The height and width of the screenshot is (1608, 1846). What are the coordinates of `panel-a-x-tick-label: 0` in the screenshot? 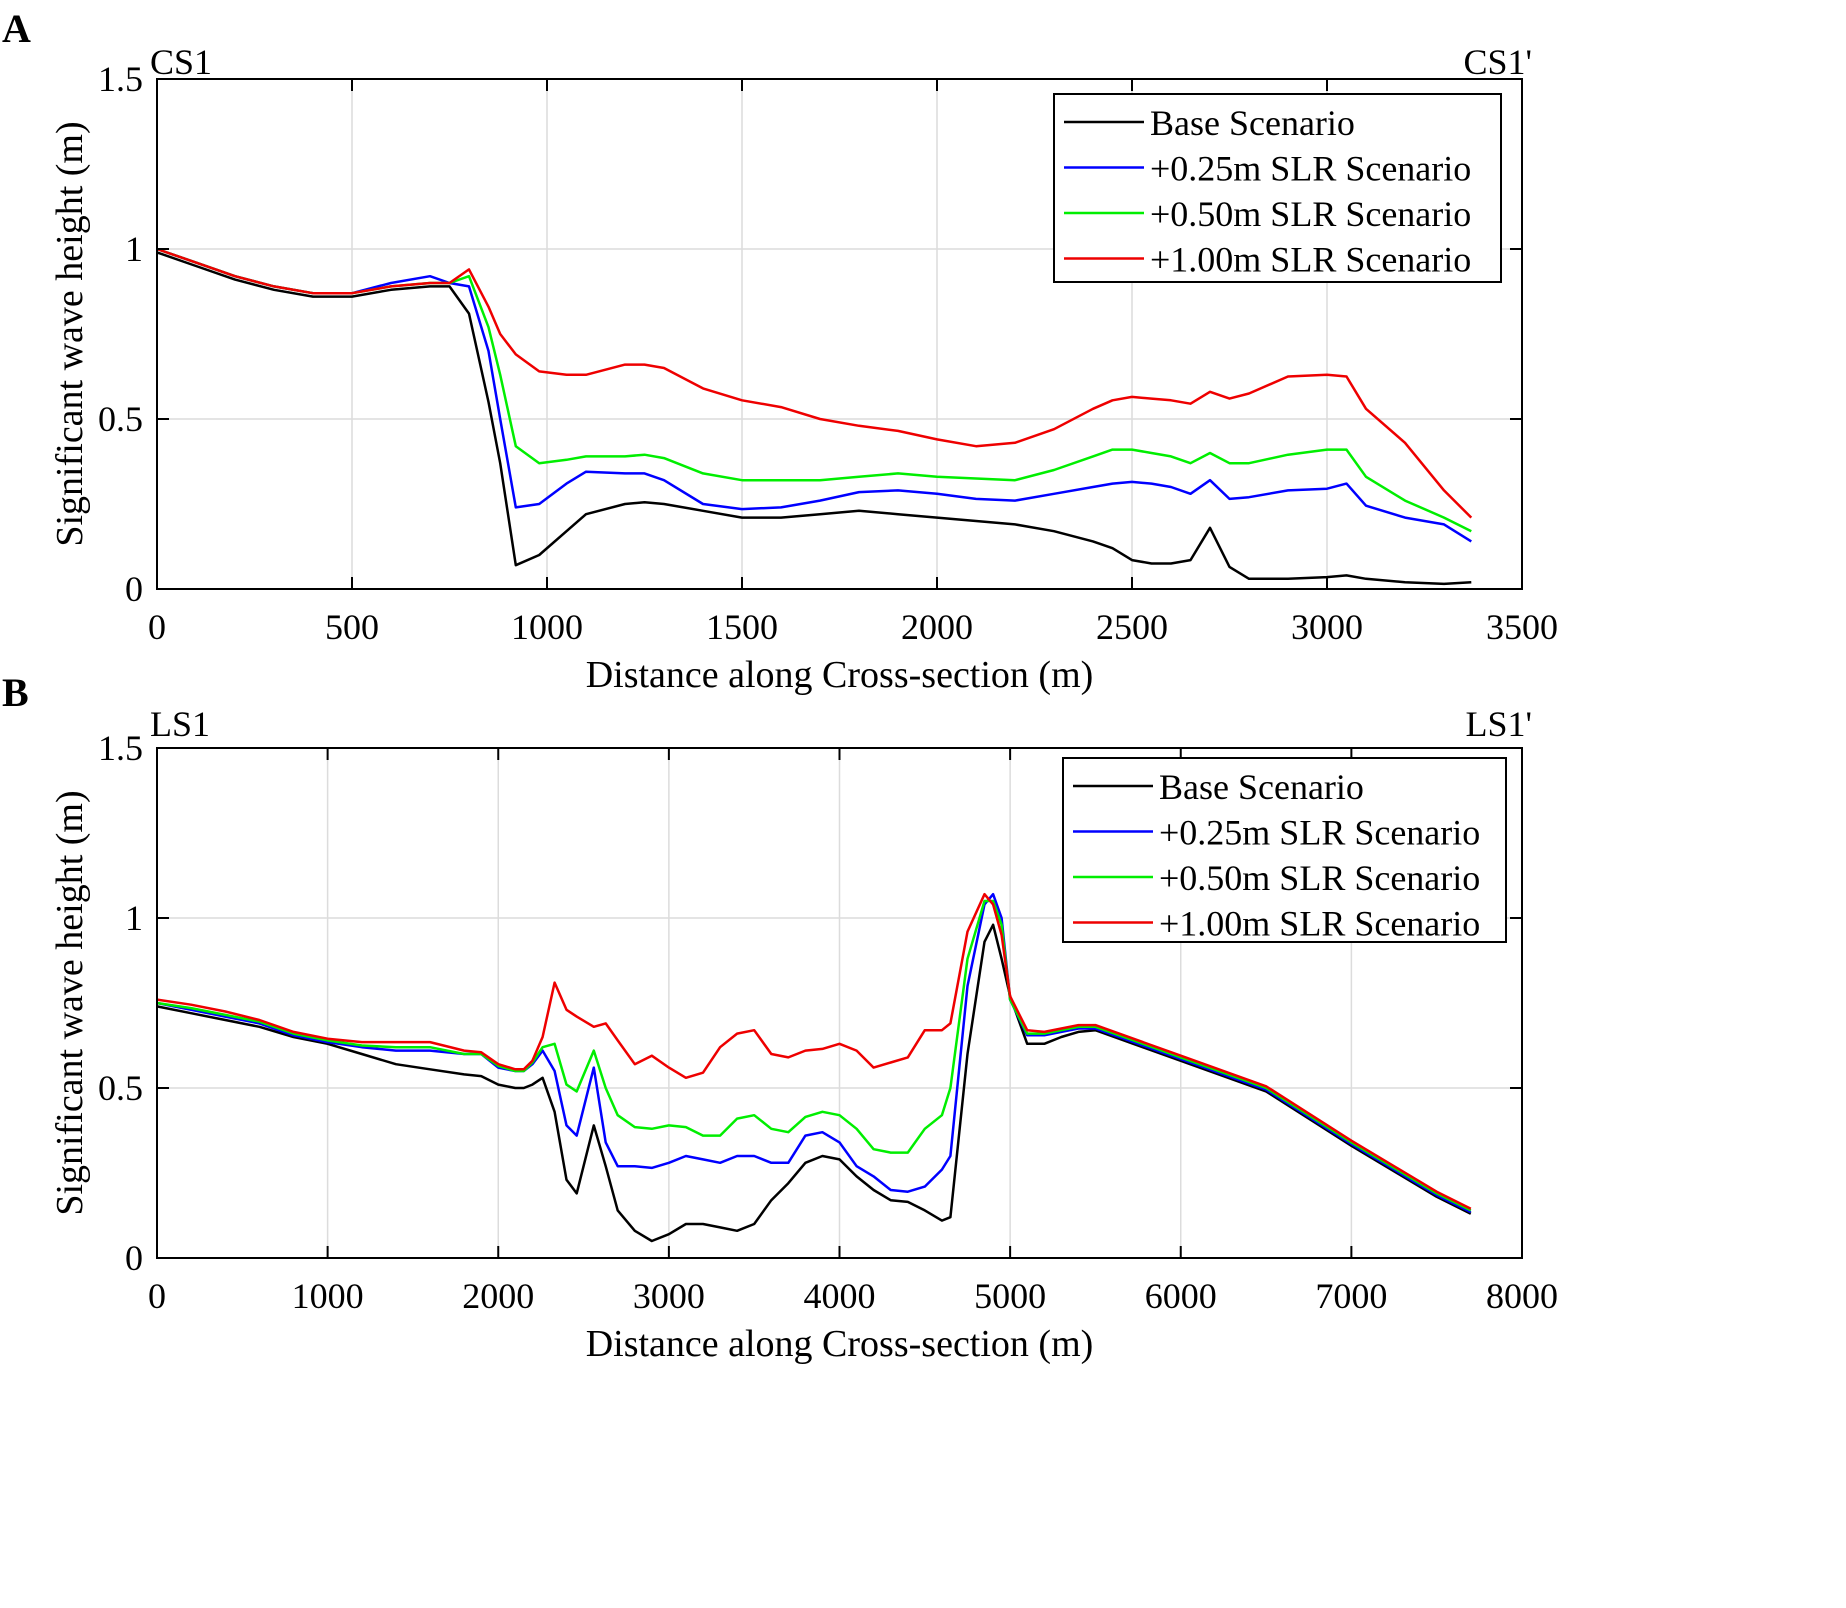 It's located at (157, 627).